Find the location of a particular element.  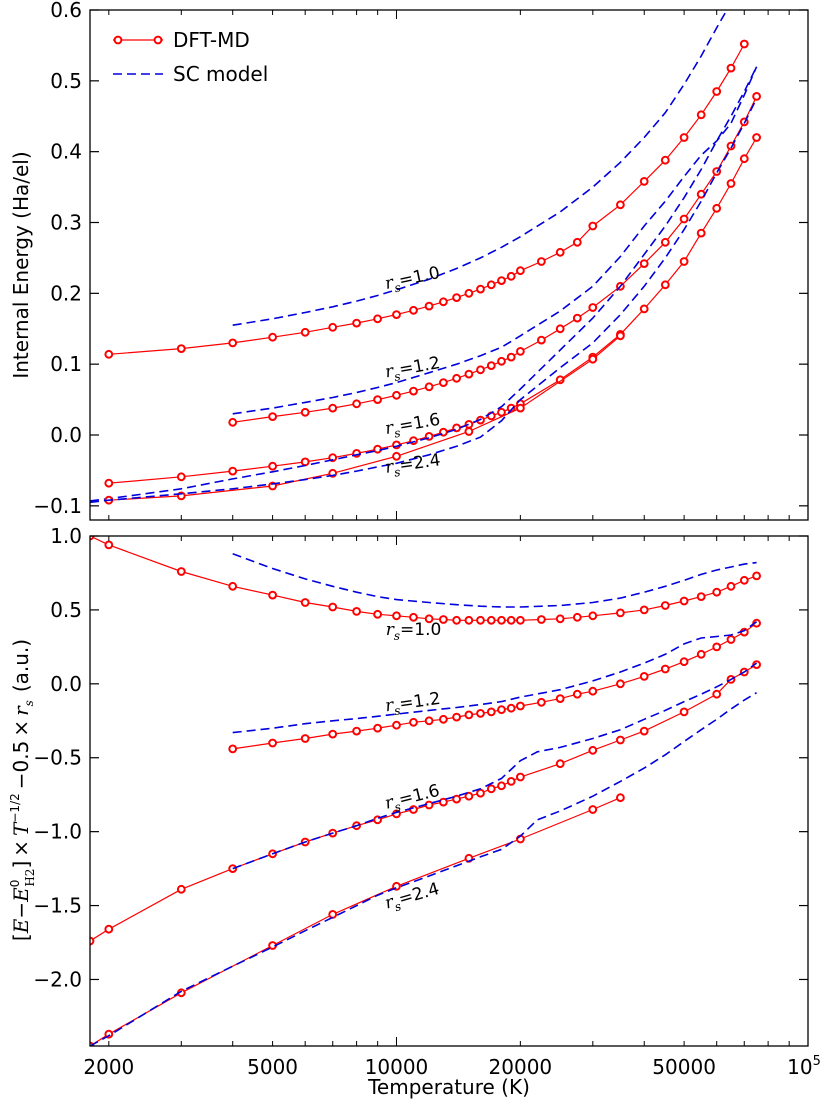

rs-annotation: rs=1.0 is located at coordinates (414, 631).